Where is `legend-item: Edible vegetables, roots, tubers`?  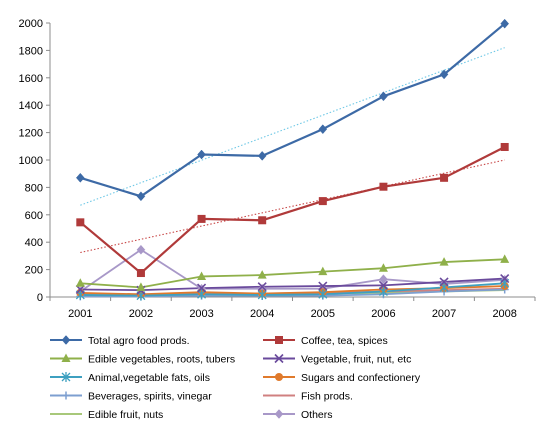
legend-item: Edible vegetables, roots, tubers is located at coordinates (142, 359).